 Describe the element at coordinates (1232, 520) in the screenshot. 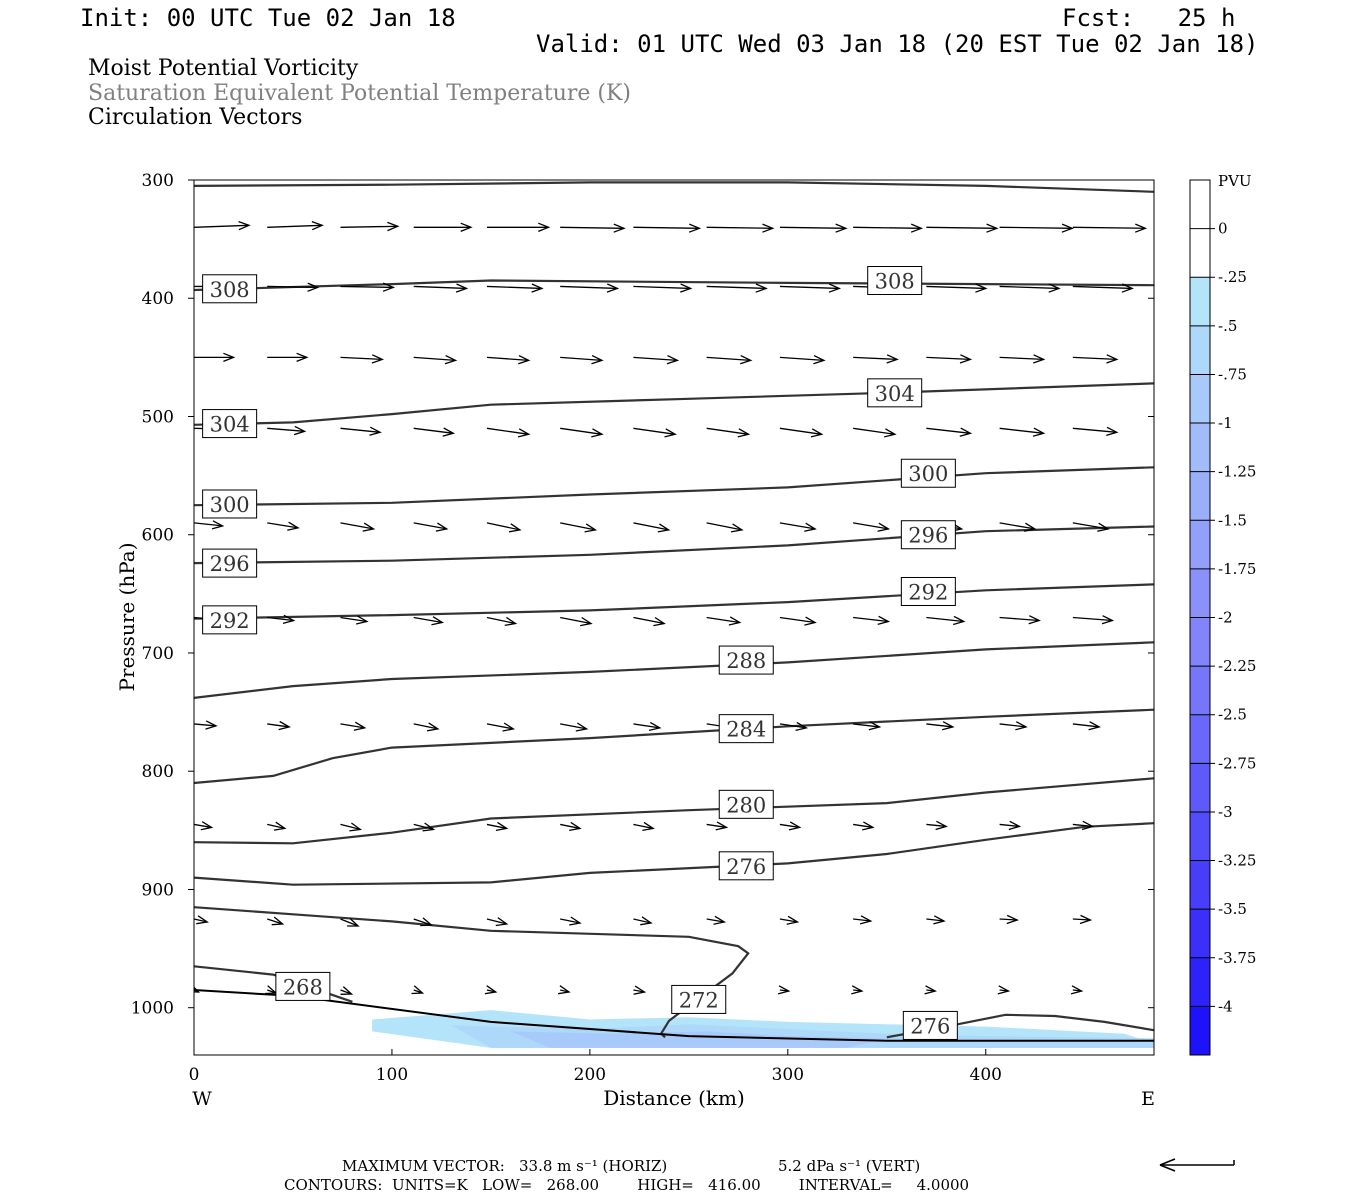

I see `colorbar-tick-label: -1.5` at that location.